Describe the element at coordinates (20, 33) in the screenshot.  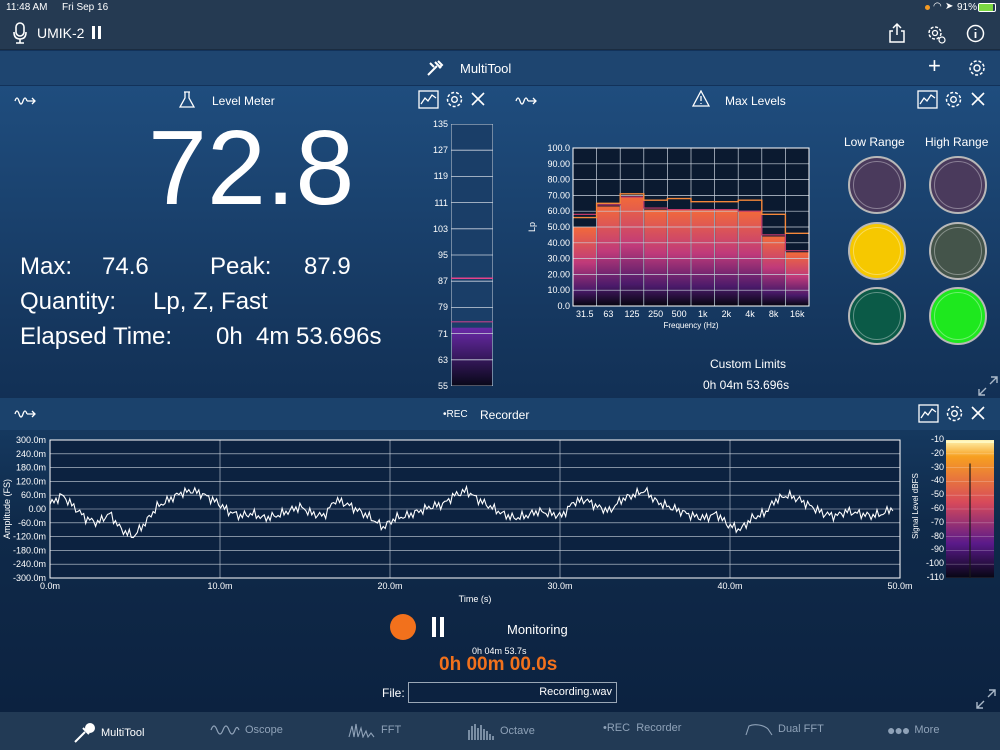
I see `microphone-icon` at that location.